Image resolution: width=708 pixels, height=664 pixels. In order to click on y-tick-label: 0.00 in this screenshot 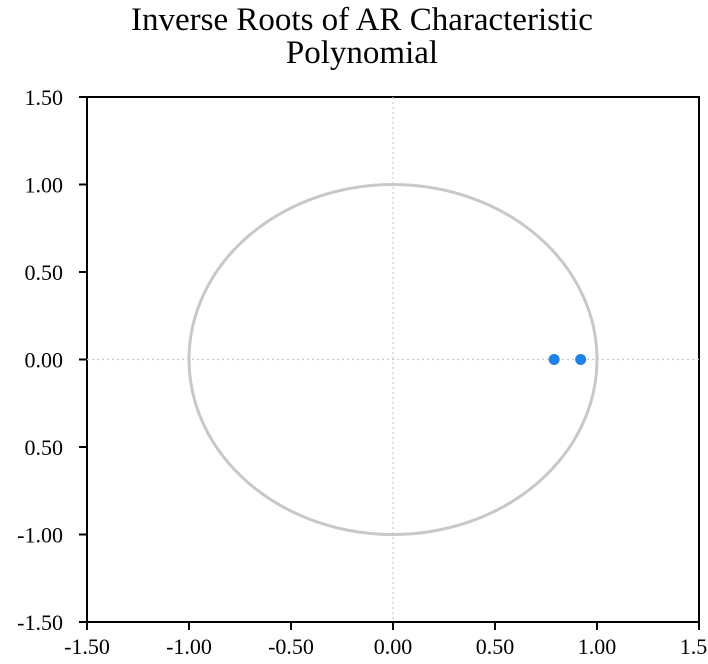, I will do `click(44, 360)`.